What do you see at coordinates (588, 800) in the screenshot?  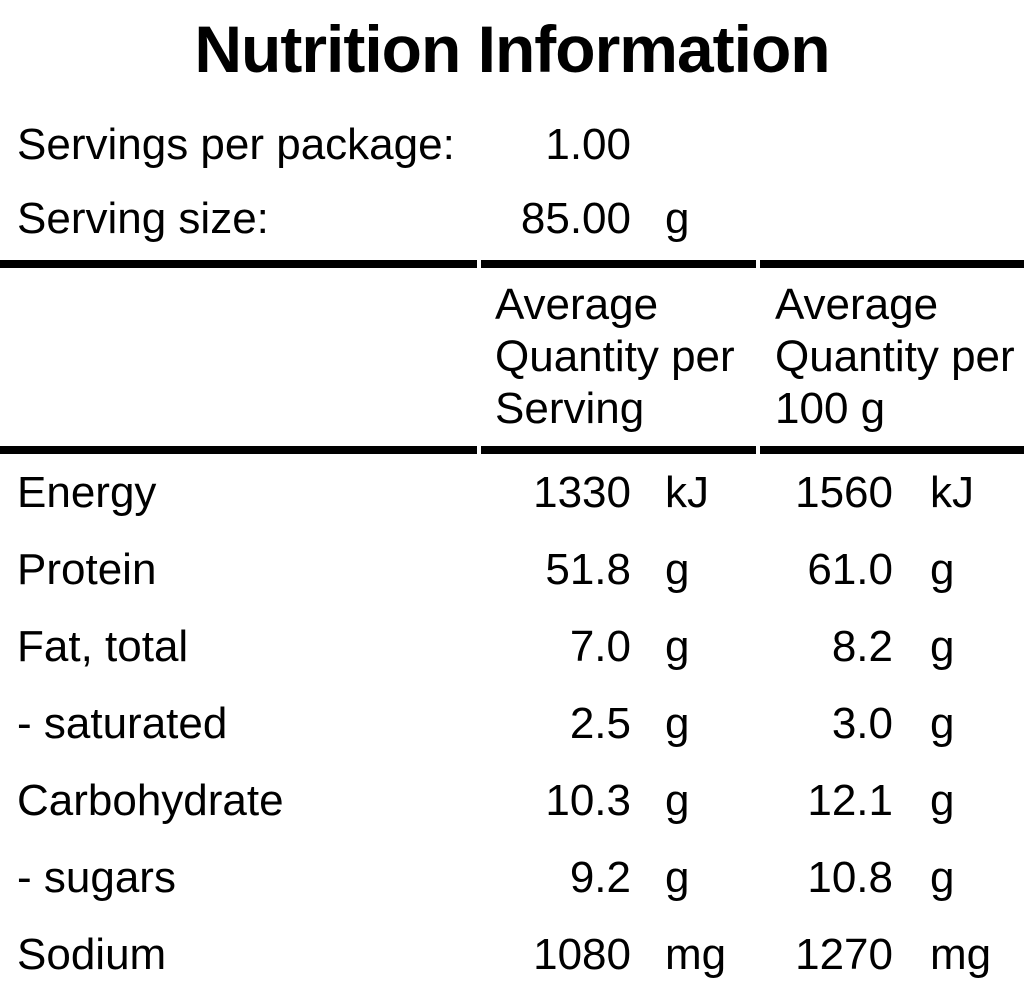 I see `per-serving-value: 10.3` at bounding box center [588, 800].